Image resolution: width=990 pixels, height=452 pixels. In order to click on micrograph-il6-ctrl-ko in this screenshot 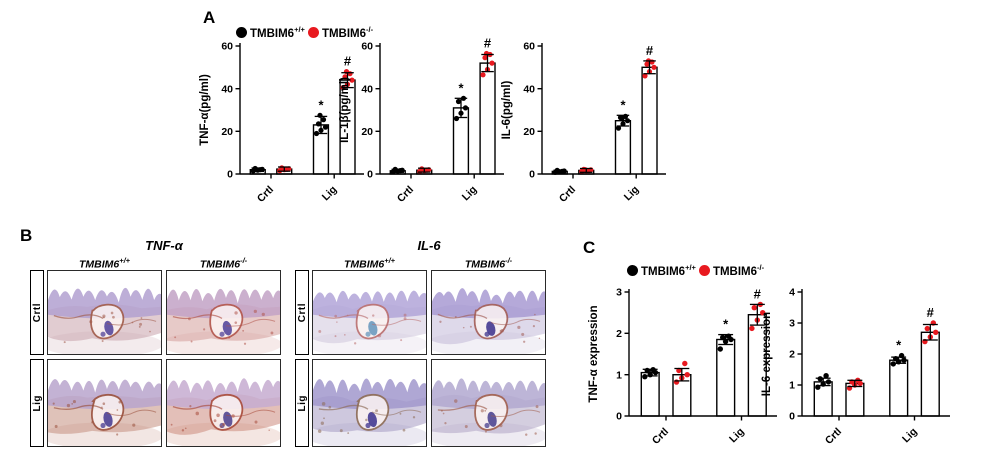, I will do `click(488, 312)`.